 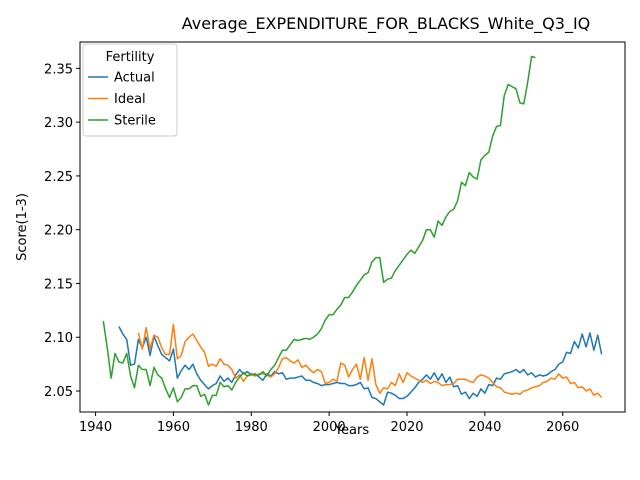 I want to click on x-tick-label: 1940, so click(x=95, y=427).